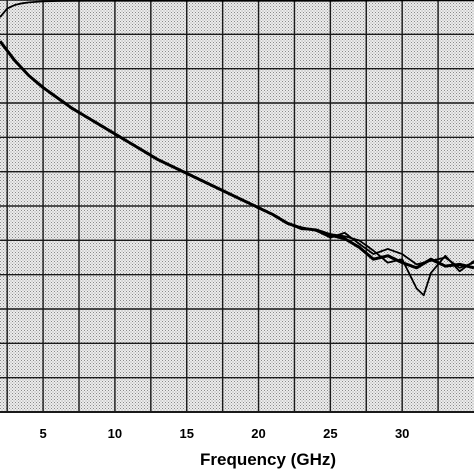 The width and height of the screenshot is (474, 474). What do you see at coordinates (115, 433) in the screenshot?
I see `x-tick-label: 10` at bounding box center [115, 433].